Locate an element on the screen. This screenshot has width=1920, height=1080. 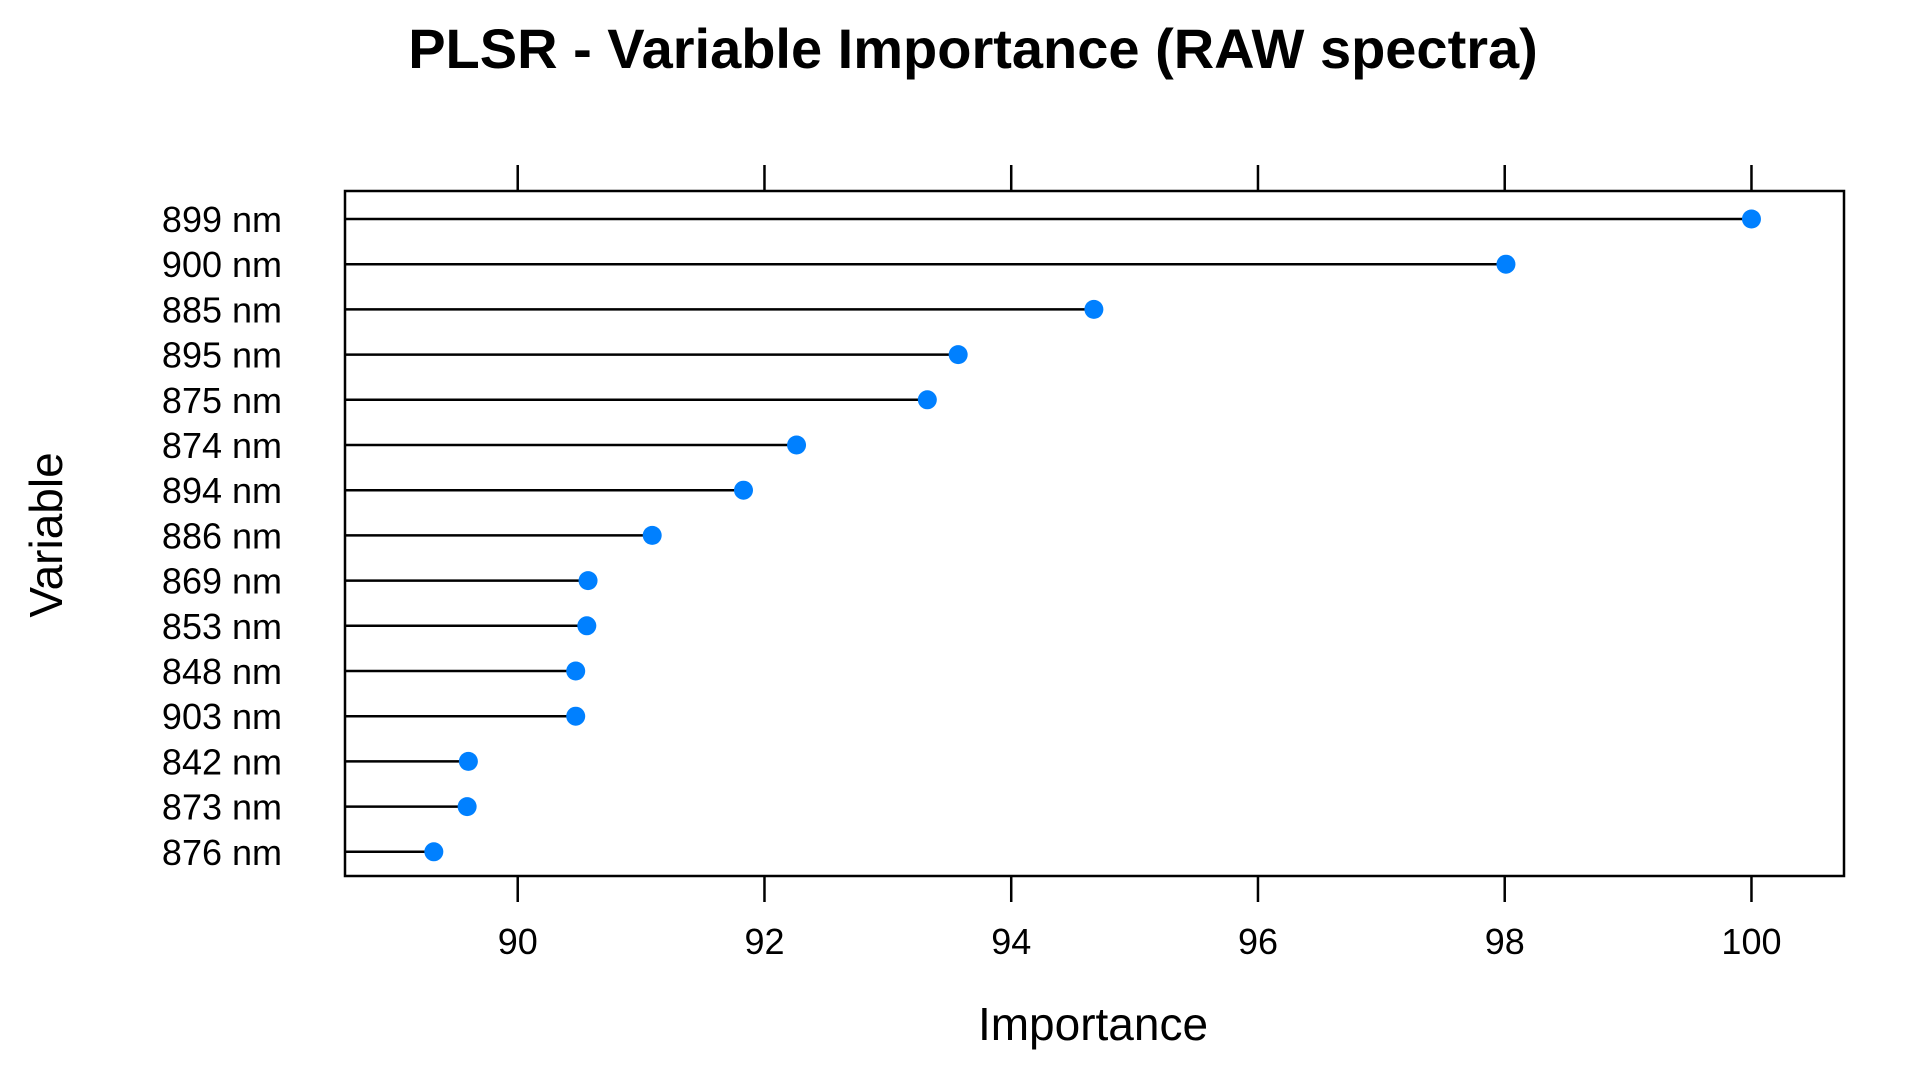
y-category-label: 873 nm is located at coordinates (222, 807).